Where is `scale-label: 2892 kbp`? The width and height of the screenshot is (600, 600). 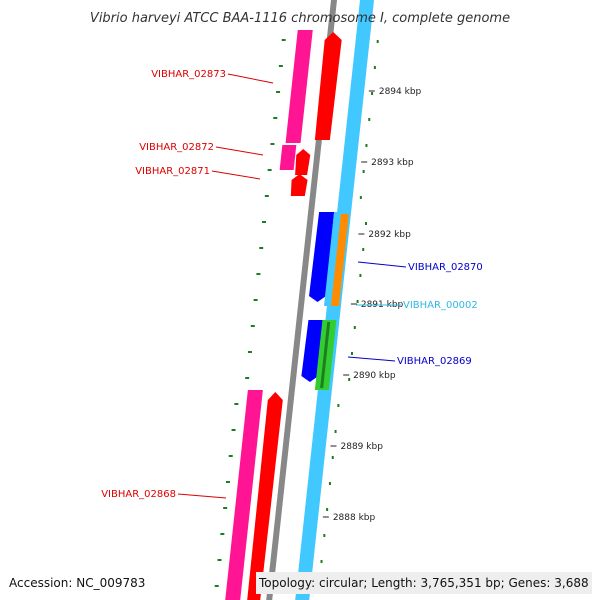
scale-label: 2892 kbp is located at coordinates (389, 235).